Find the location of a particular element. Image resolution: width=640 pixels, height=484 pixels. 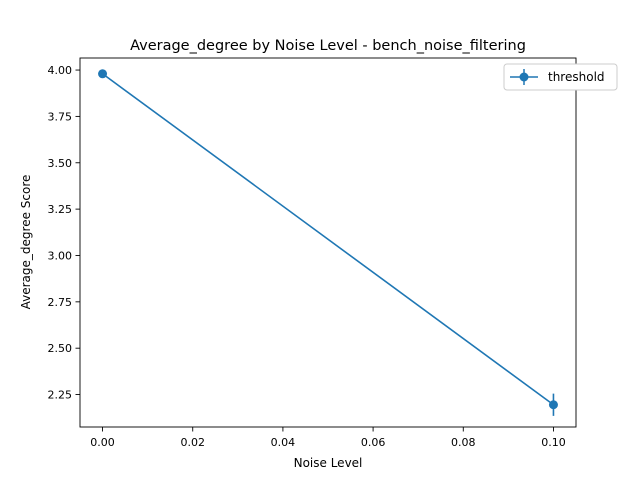

legend-entry-threshold: threshold is located at coordinates (576, 77).